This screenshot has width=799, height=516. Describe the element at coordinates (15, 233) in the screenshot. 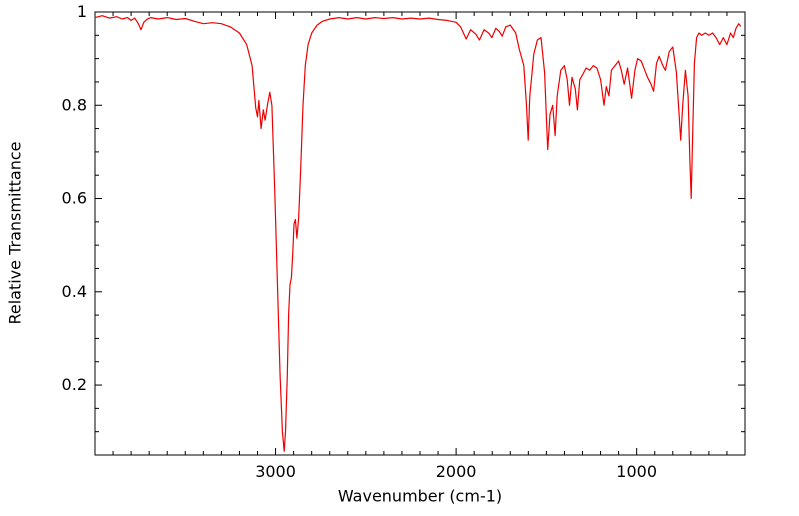

I see `y-axis-label: Relative Transmittance` at that location.